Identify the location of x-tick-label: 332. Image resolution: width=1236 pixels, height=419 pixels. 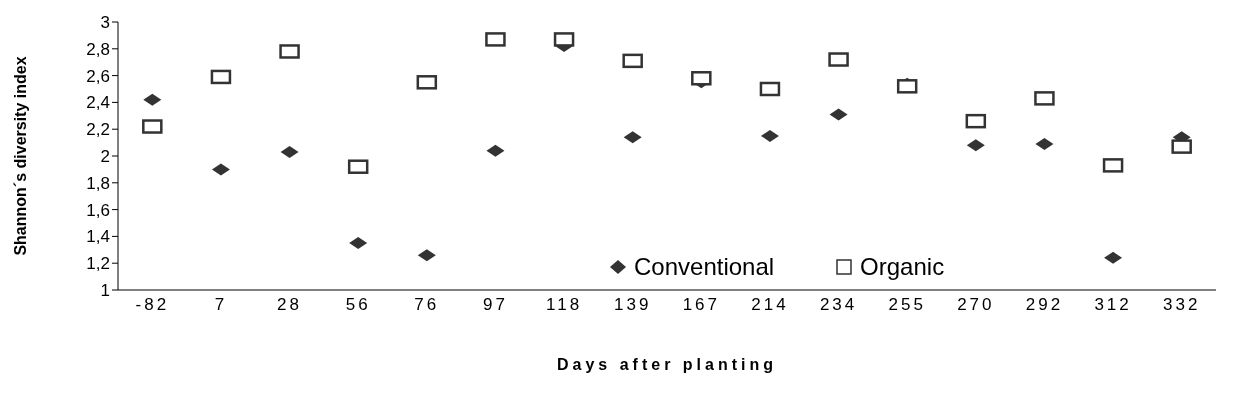
(1182, 305).